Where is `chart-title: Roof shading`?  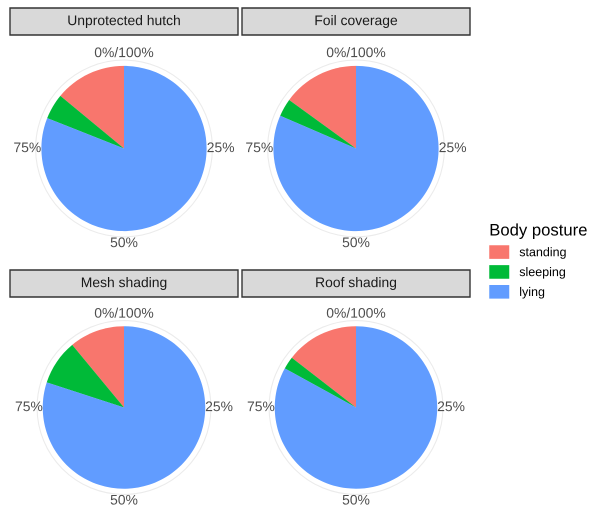 chart-title: Roof shading is located at coordinates (356, 283).